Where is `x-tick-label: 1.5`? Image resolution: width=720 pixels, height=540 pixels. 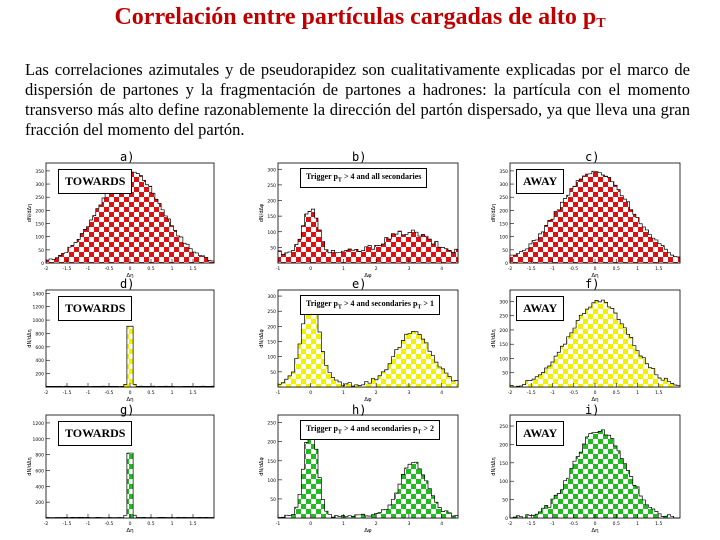 x-tick-label: 1.5 is located at coordinates (658, 393).